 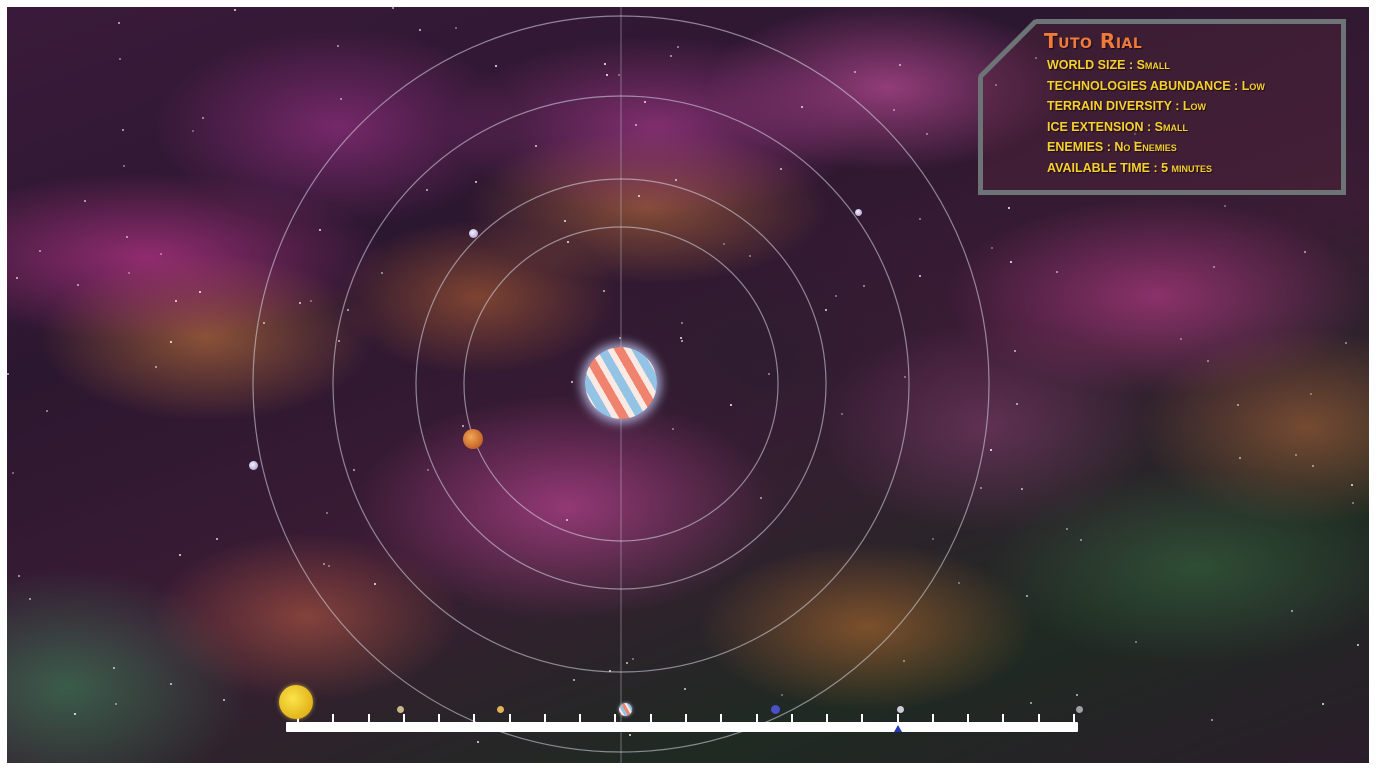 What do you see at coordinates (1075, 147) in the screenshot?
I see `setting-label: ENEMIES` at bounding box center [1075, 147].